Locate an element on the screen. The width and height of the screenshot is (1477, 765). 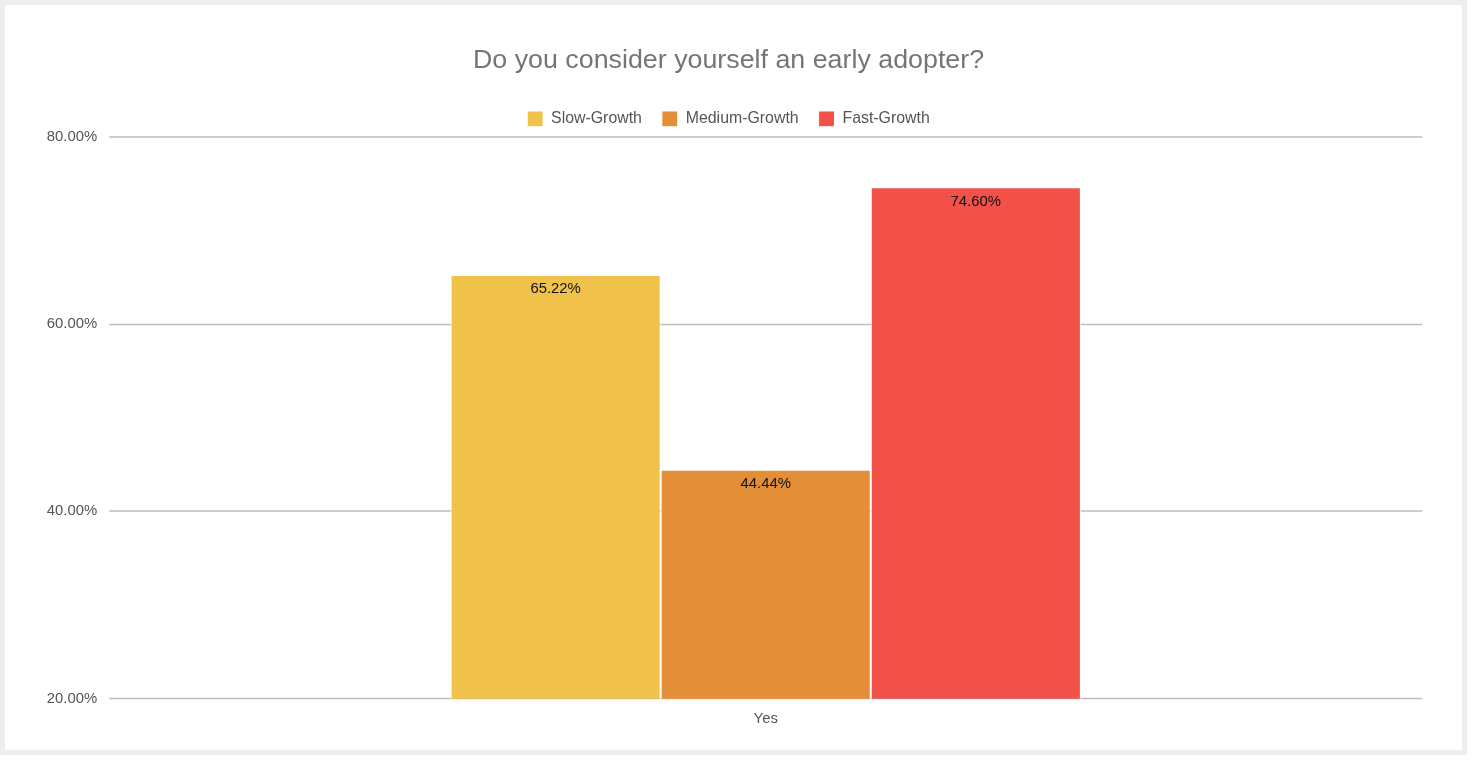
legend-label: Slow-Growth is located at coordinates (596, 118).